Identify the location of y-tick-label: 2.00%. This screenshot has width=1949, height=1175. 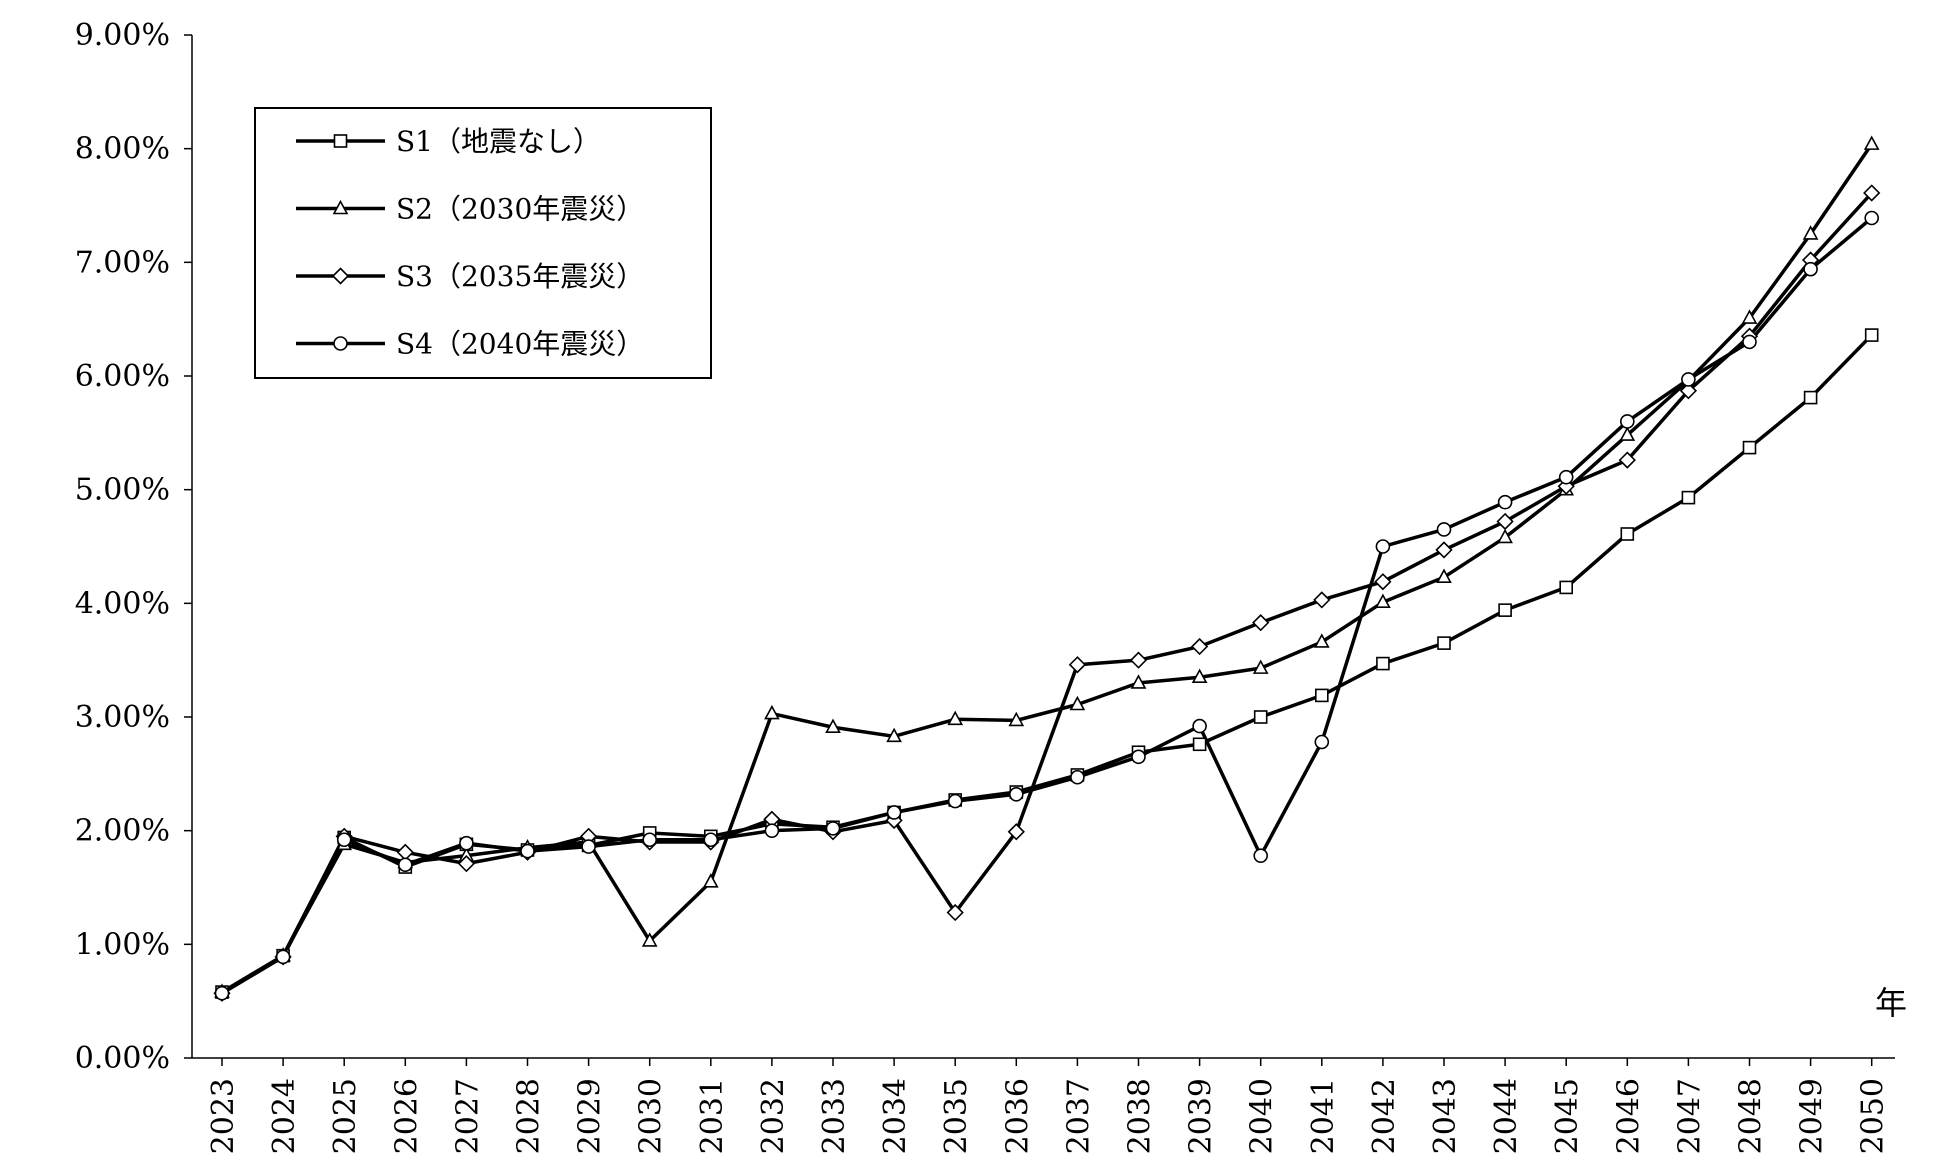
(122, 831).